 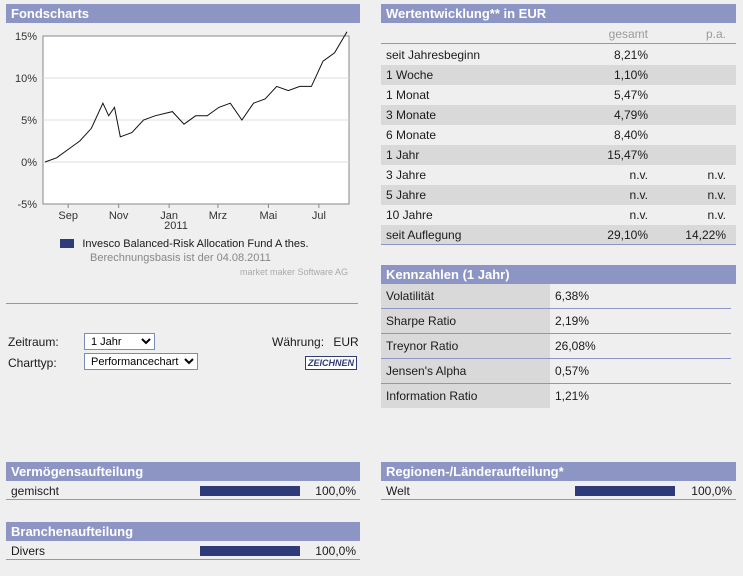 What do you see at coordinates (558, 155) in the screenshot?
I see `wertentwicklung-row: 1 Jahr 15,47%` at bounding box center [558, 155].